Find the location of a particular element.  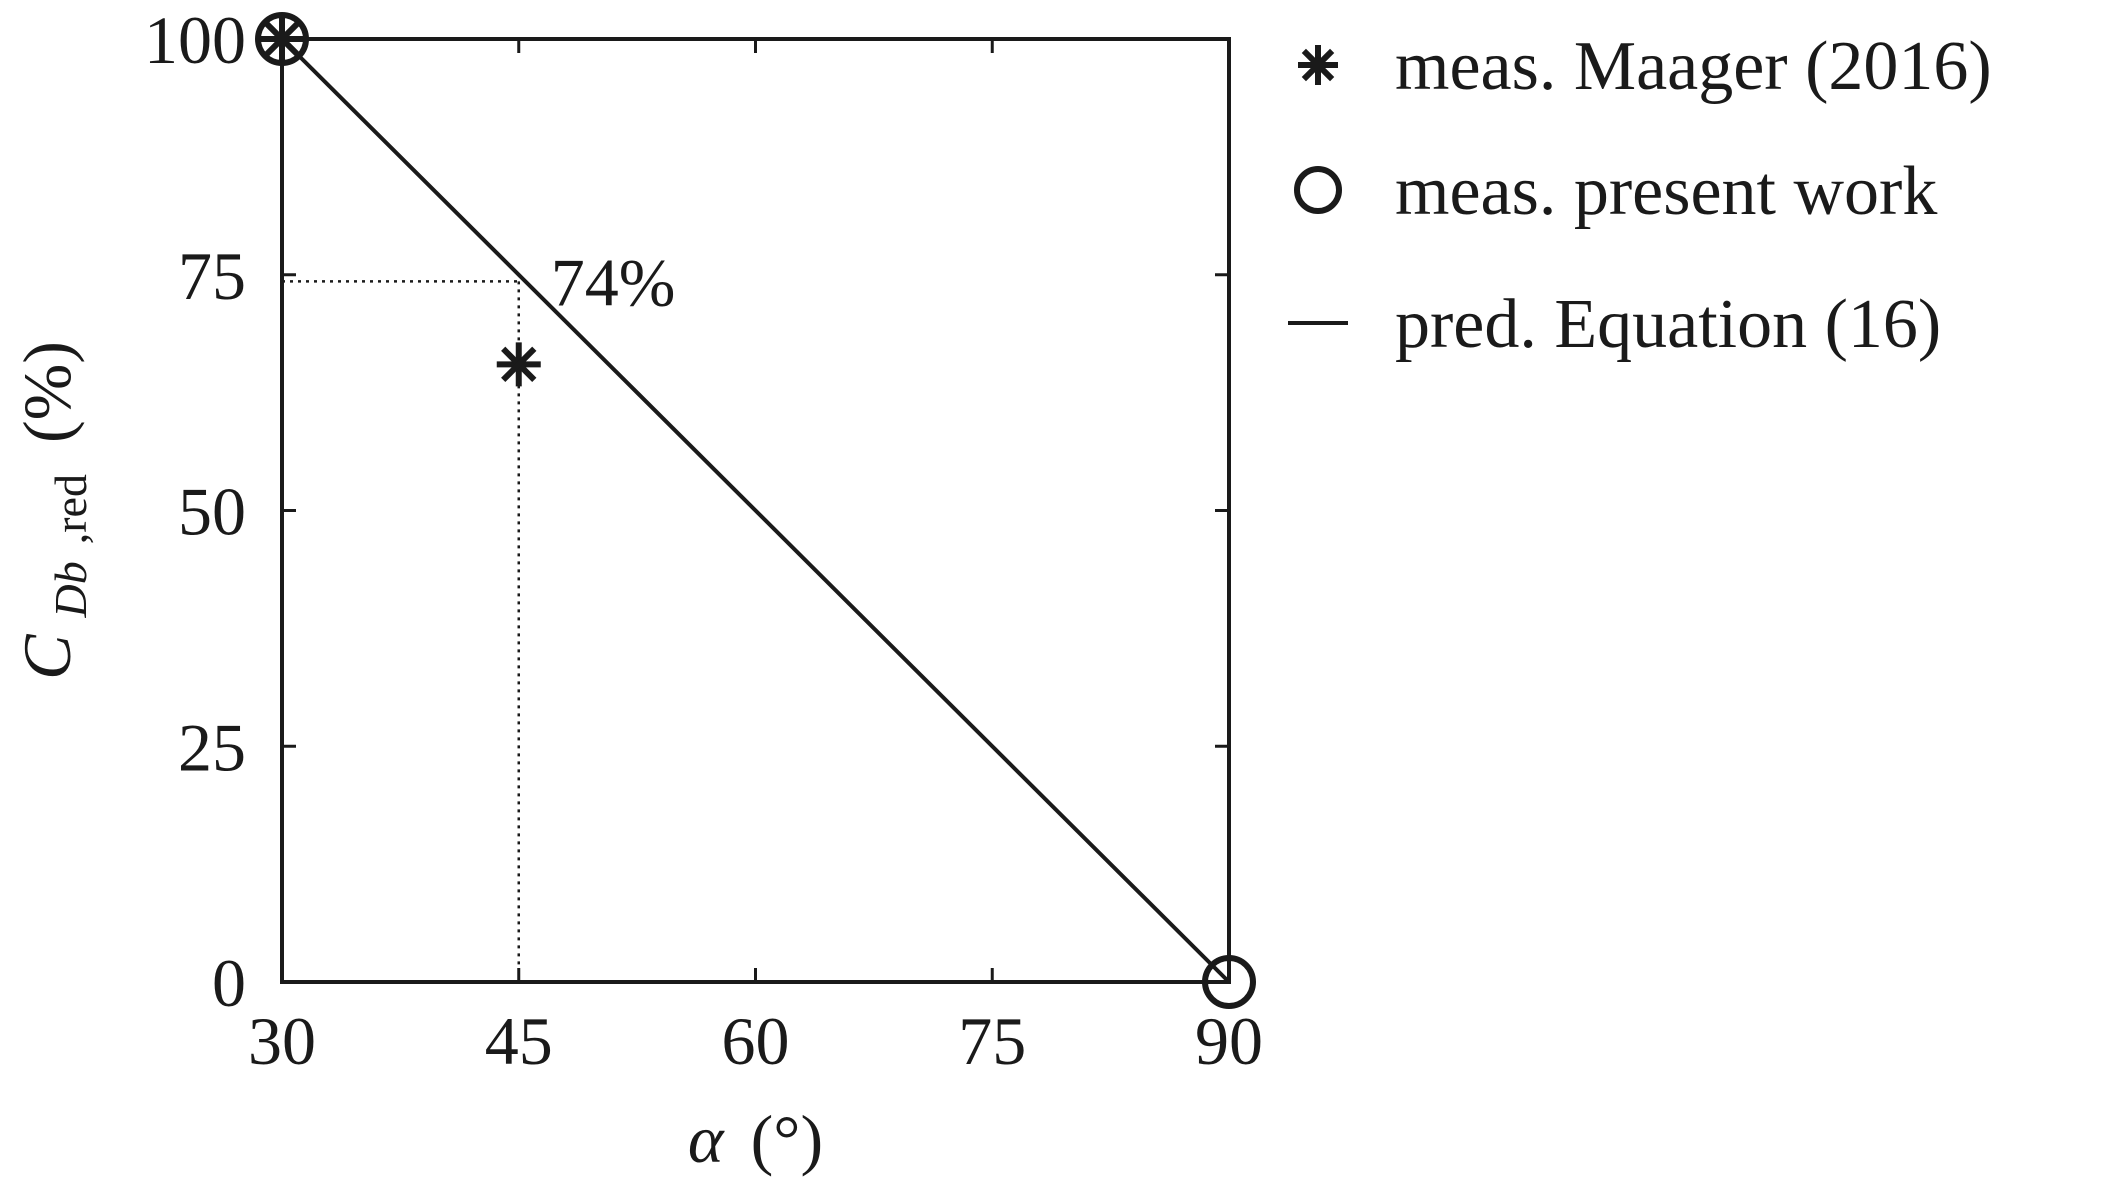

legend-marker-asterisk is located at coordinates (1318, 65).